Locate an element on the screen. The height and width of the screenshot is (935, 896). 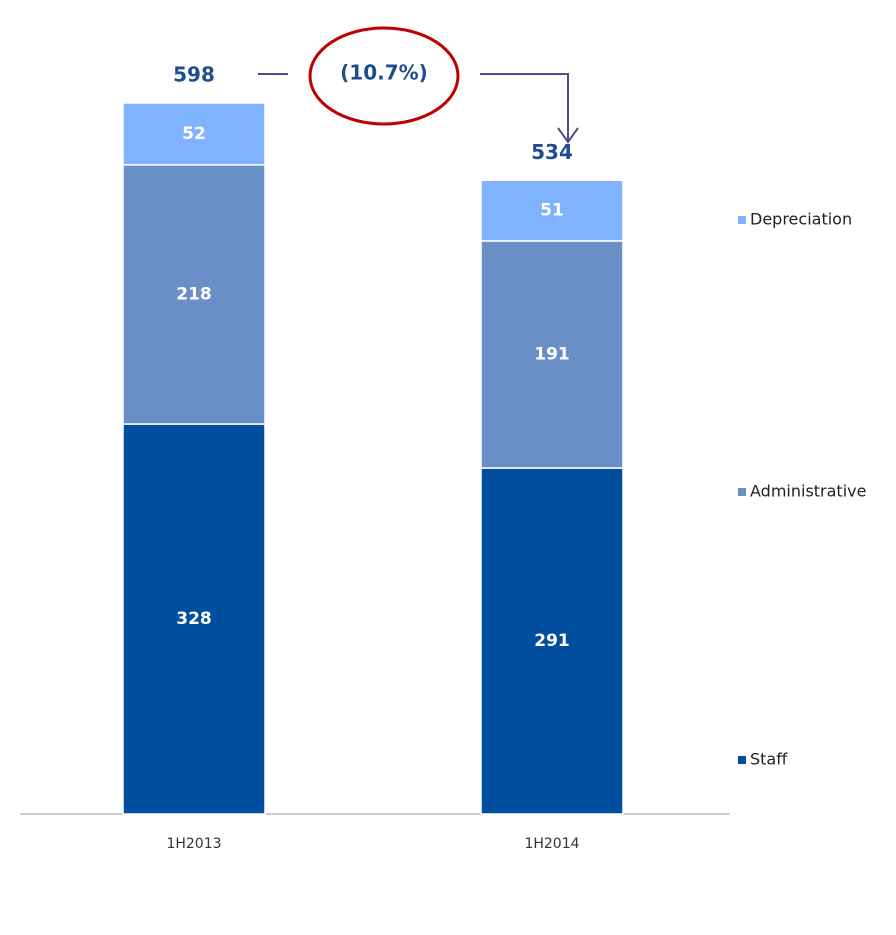
data-label: 191 is located at coordinates (552, 354).